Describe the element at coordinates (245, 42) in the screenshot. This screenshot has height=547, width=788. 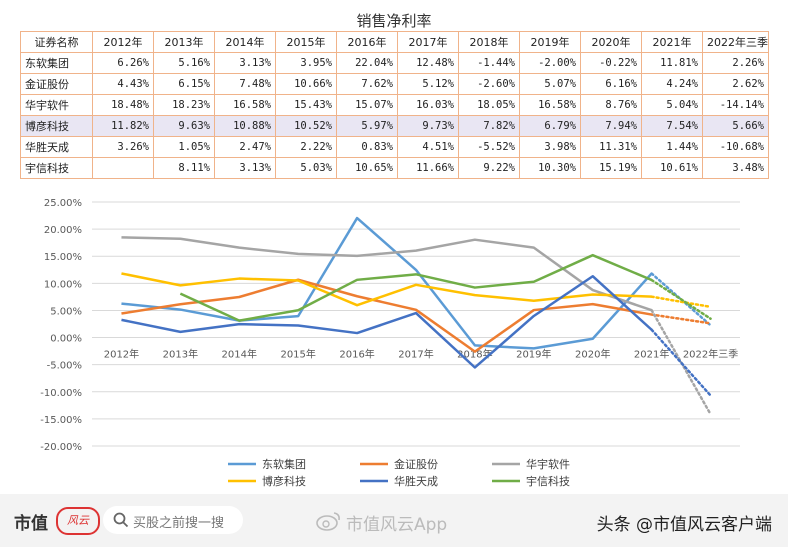
I see `table-header-cell: 2014年` at that location.